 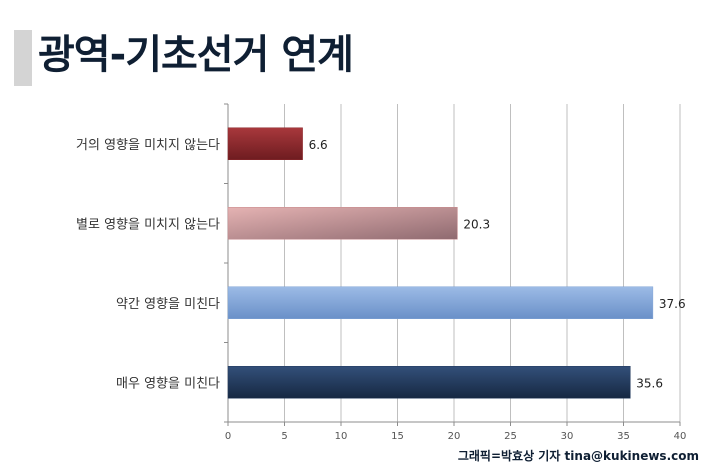 I want to click on value-label: 20.3, so click(x=476, y=224).